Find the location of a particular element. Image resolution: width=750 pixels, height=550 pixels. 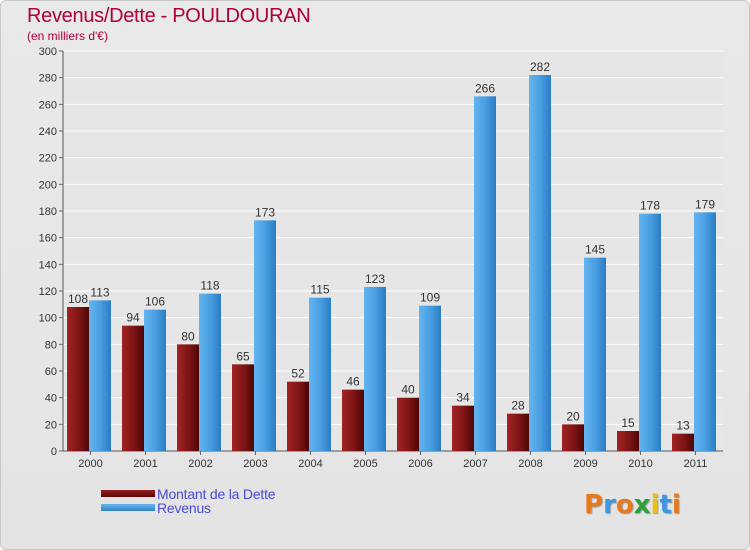

y-tick-label: 160 is located at coordinates (48, 239).